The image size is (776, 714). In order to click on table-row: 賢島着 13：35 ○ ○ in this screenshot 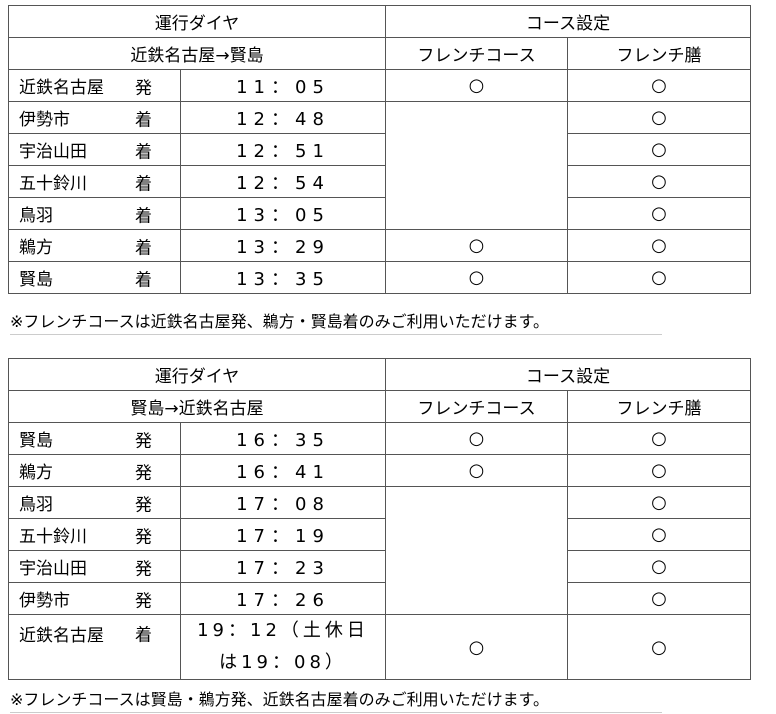, I will do `click(379, 277)`.